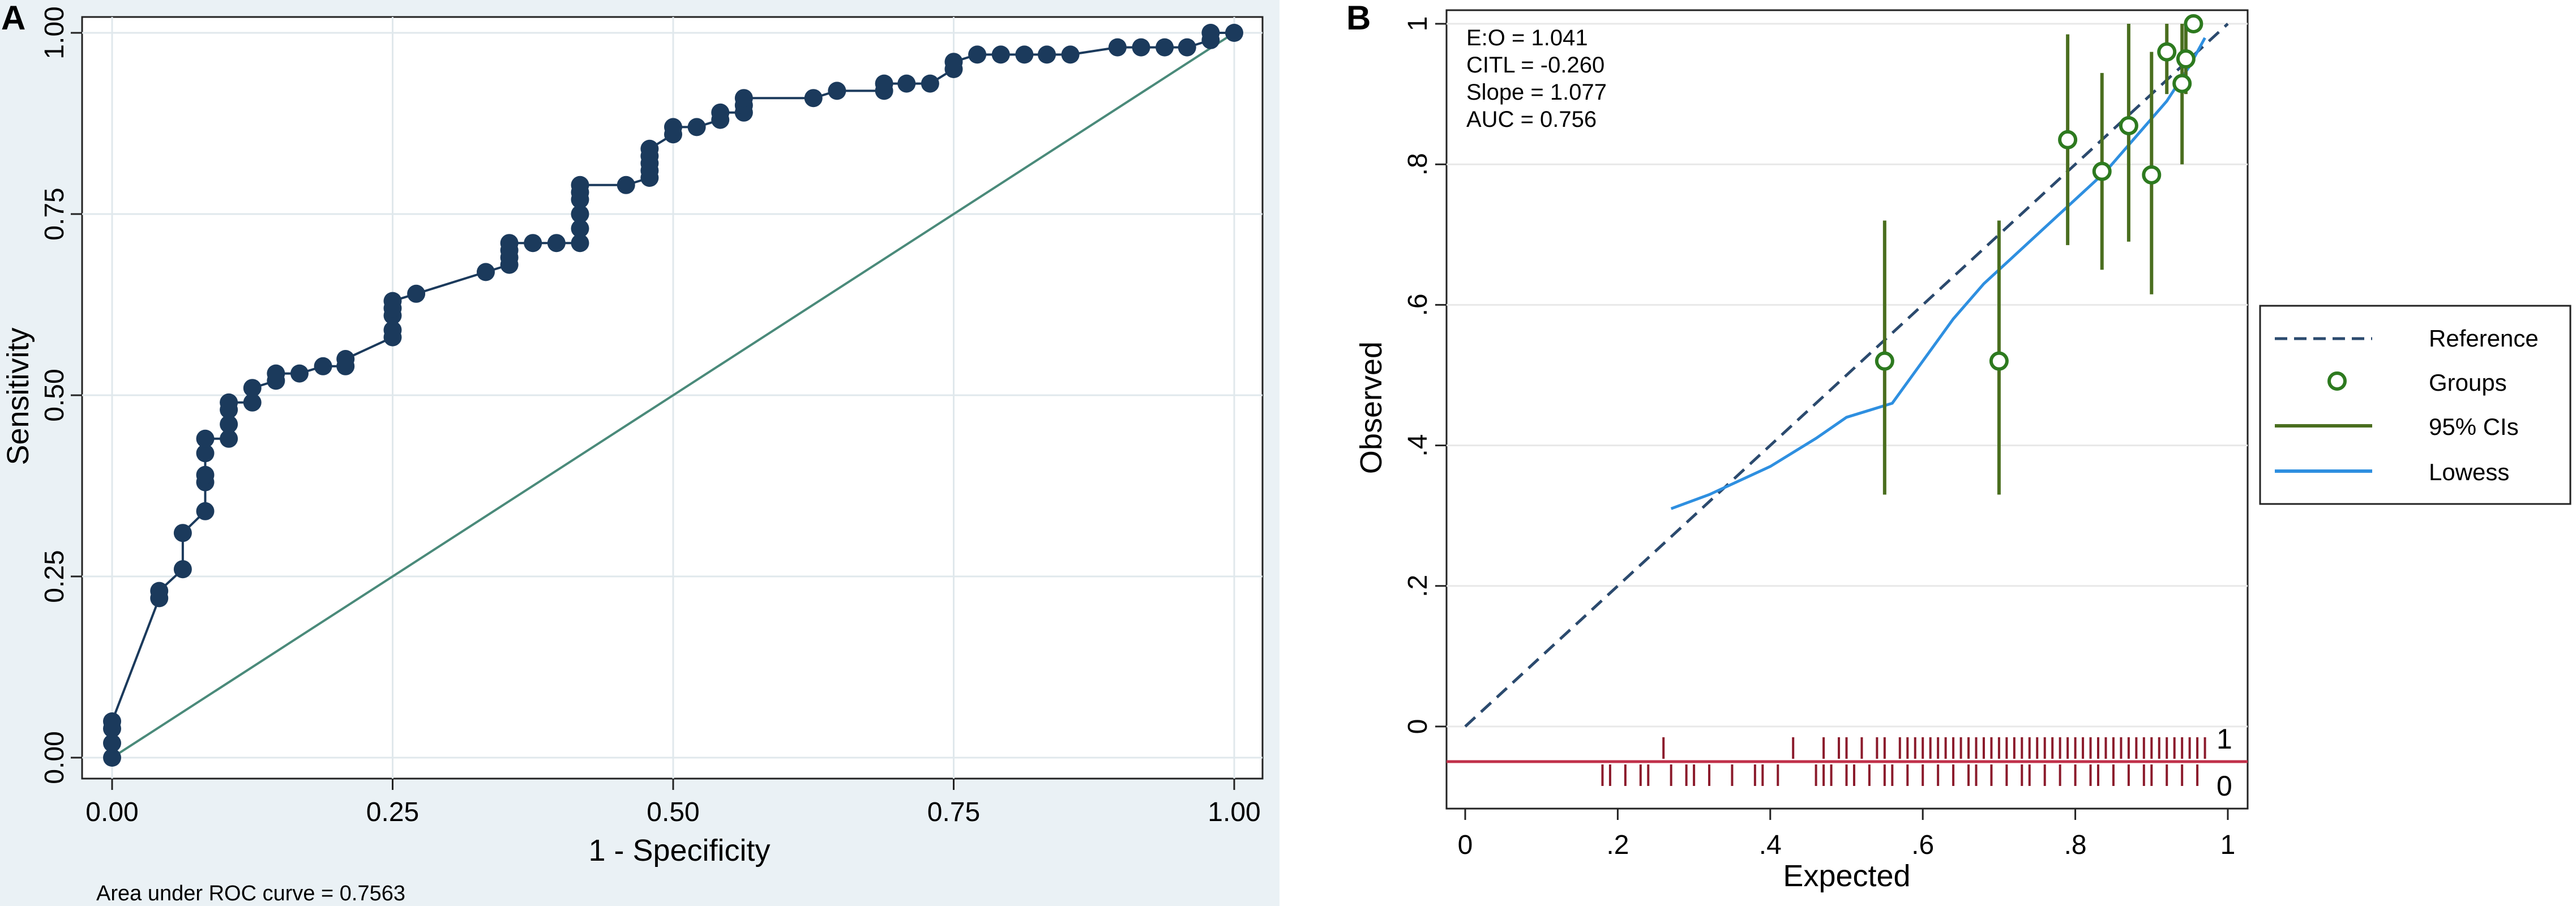  I want to click on y-tick-label-0: 0.00, so click(55, 757).